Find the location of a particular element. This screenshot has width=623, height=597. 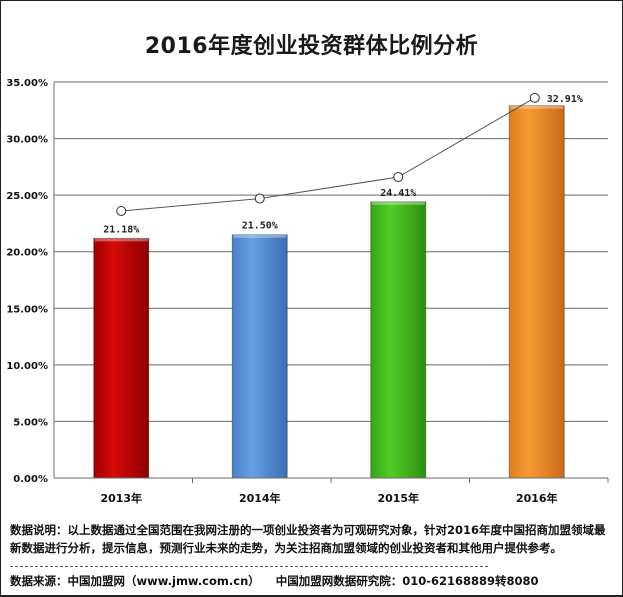

chart-title: 2016年度创业投资群体比例分析 is located at coordinates (311, 46).